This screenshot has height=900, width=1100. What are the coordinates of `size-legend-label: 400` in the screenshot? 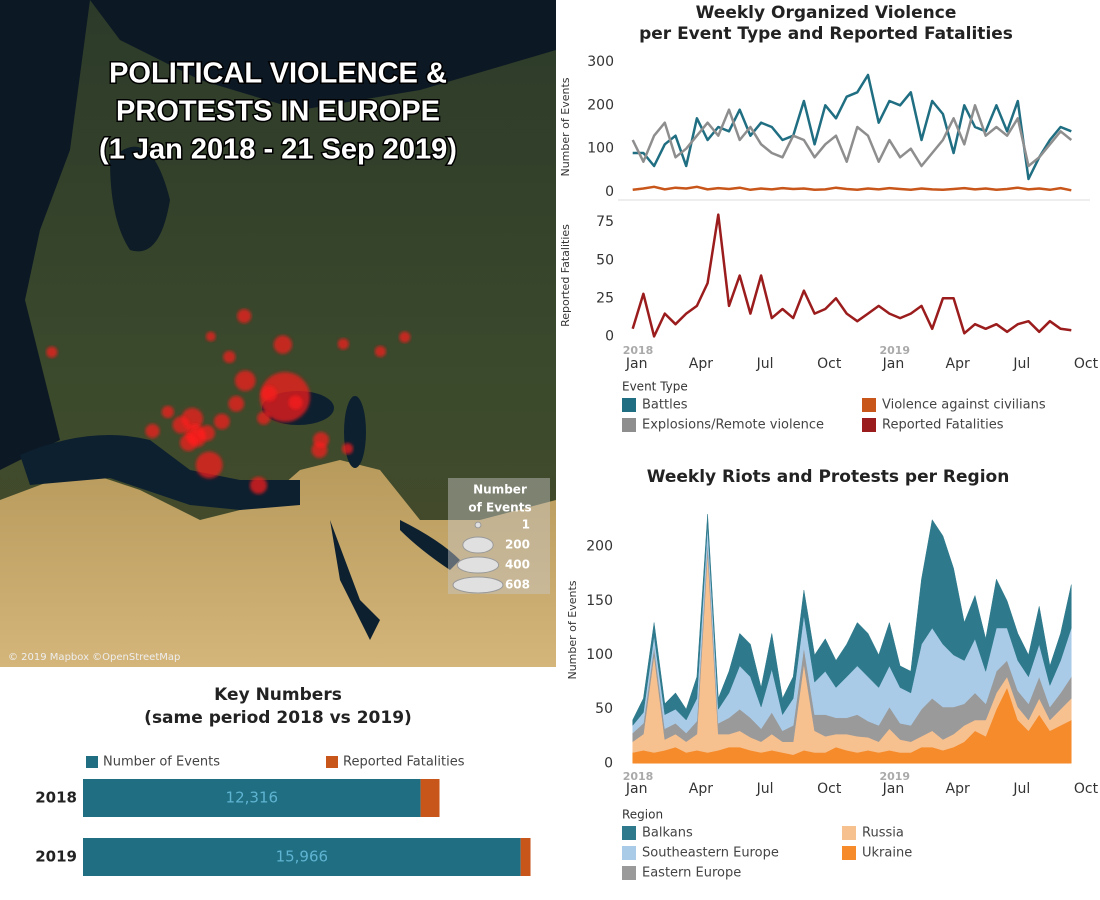 It's located at (517, 565).